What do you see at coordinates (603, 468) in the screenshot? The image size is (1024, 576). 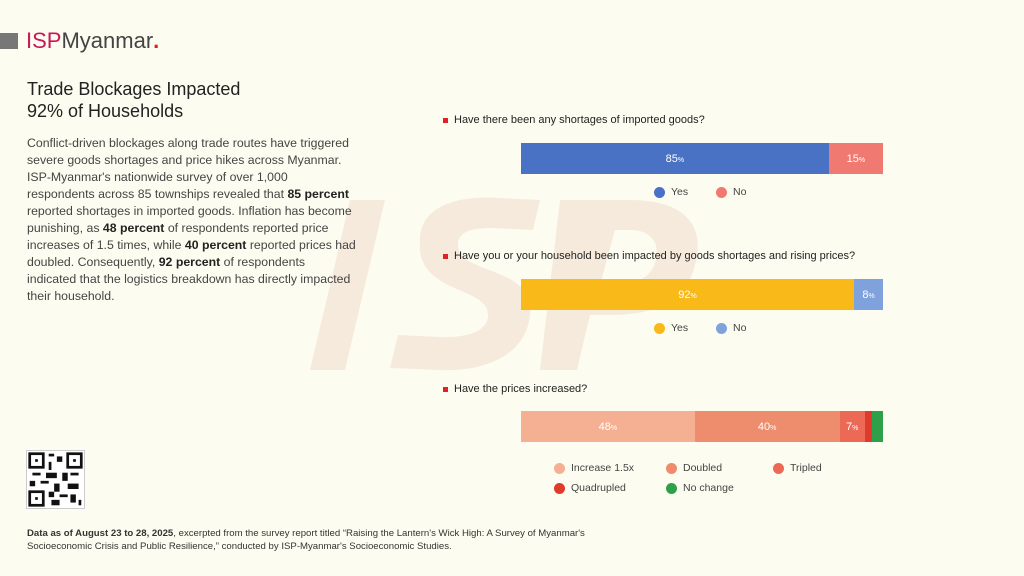 I see `legend-label: Increase 1.5x` at bounding box center [603, 468].